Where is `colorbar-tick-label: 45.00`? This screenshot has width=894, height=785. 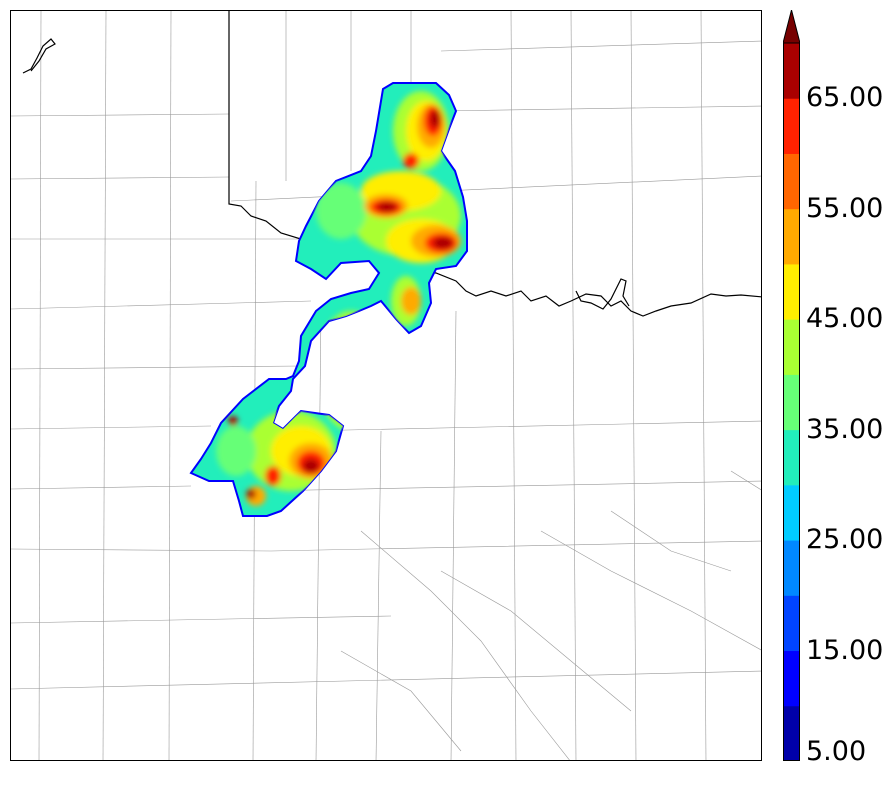 colorbar-tick-label: 45.00 is located at coordinates (845, 319).